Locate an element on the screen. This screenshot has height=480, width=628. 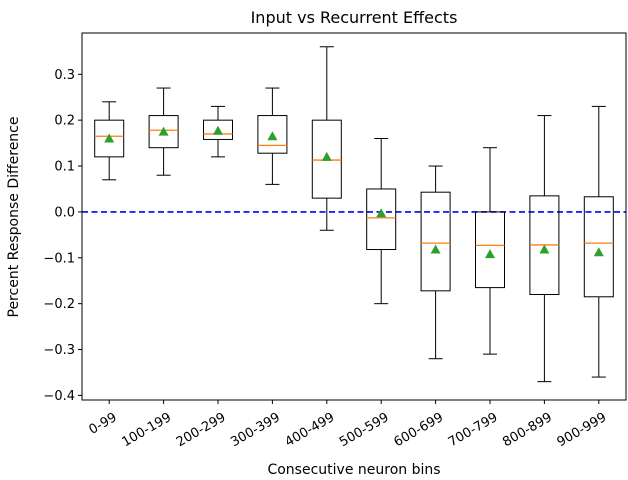
y-tick-label: 0.2 is located at coordinates (64, 121).